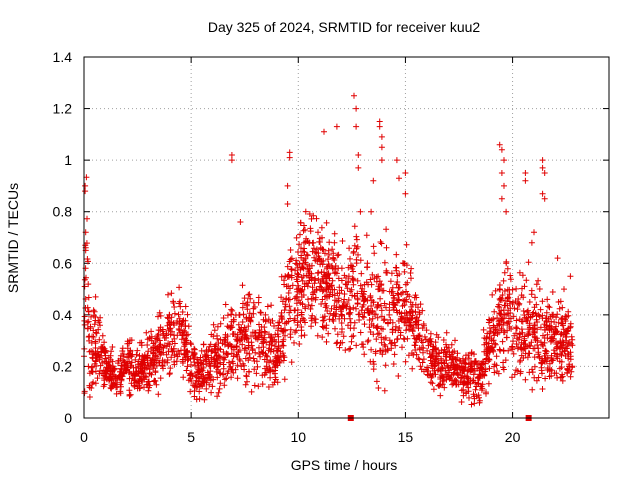 This screenshot has height=480, width=640. Describe the element at coordinates (406, 437) in the screenshot. I see `x-tick-label: 15` at that location.